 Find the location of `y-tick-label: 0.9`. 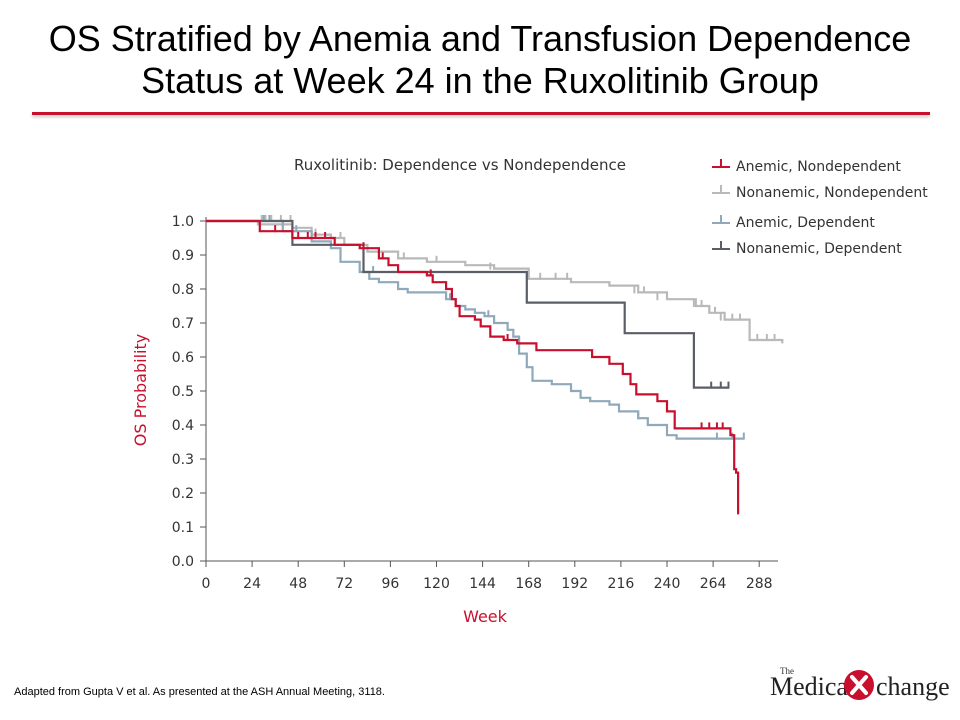

y-tick-label: 0.9 is located at coordinates (183, 256).